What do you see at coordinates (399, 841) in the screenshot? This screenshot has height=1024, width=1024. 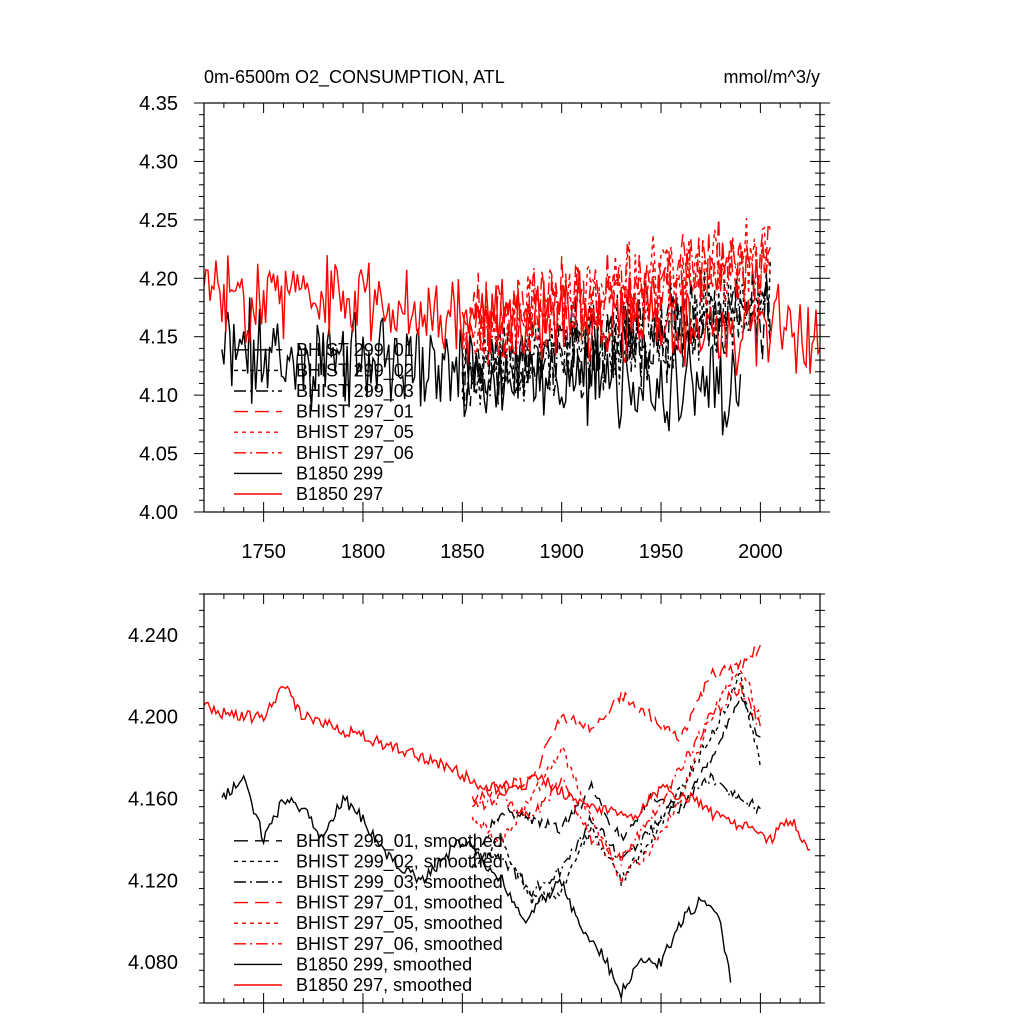 I see `legend-label: BHIST 299_01, smoothed` at bounding box center [399, 841].